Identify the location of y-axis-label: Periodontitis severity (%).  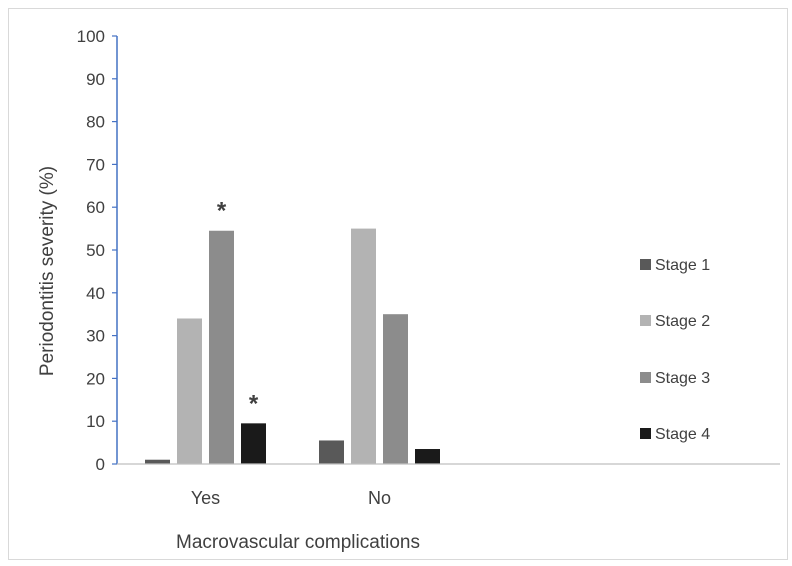
(47, 271).